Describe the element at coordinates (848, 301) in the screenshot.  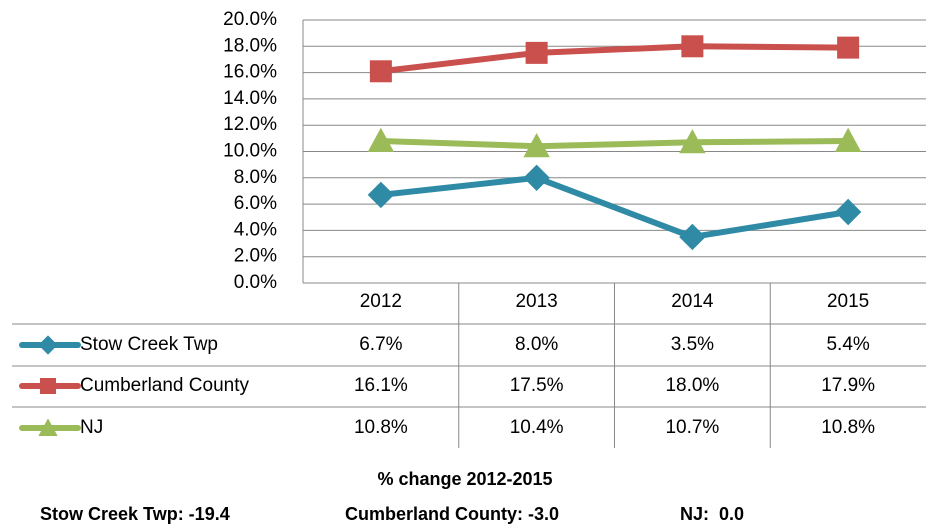
I see `x-tick-label: 2015` at that location.